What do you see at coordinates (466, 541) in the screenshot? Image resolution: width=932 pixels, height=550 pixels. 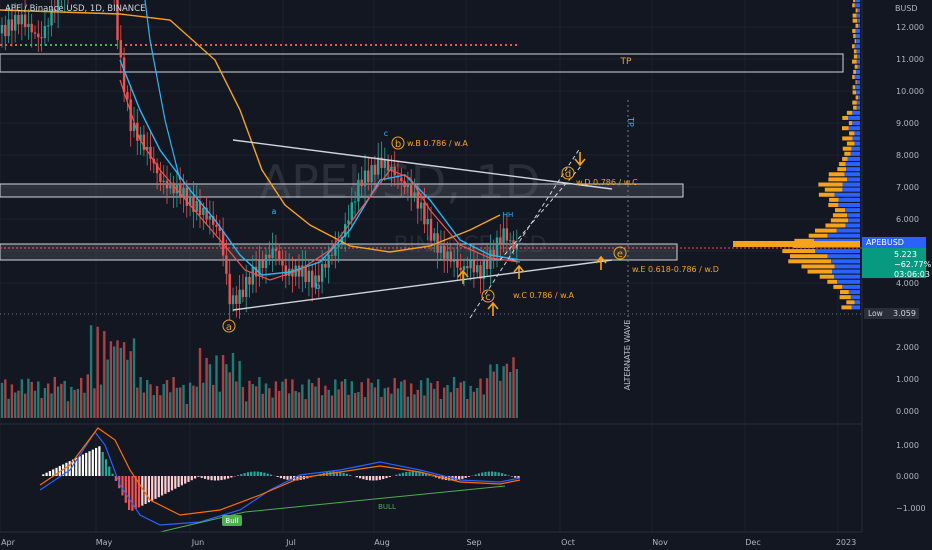 I see `time-axis-bg` at bounding box center [466, 541].